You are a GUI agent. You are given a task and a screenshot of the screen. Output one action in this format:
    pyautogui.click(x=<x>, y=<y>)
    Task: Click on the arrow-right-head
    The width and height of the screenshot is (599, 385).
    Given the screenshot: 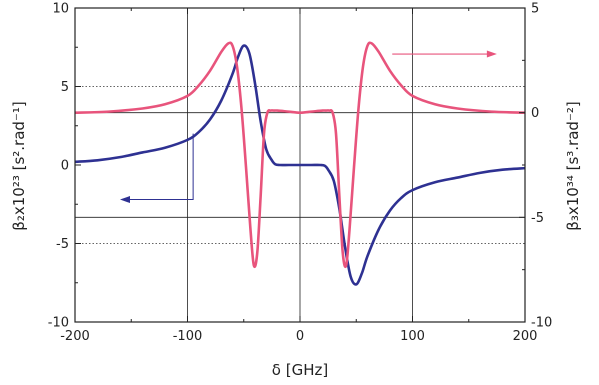 What is the action you would take?
    pyautogui.click(x=491, y=54)
    